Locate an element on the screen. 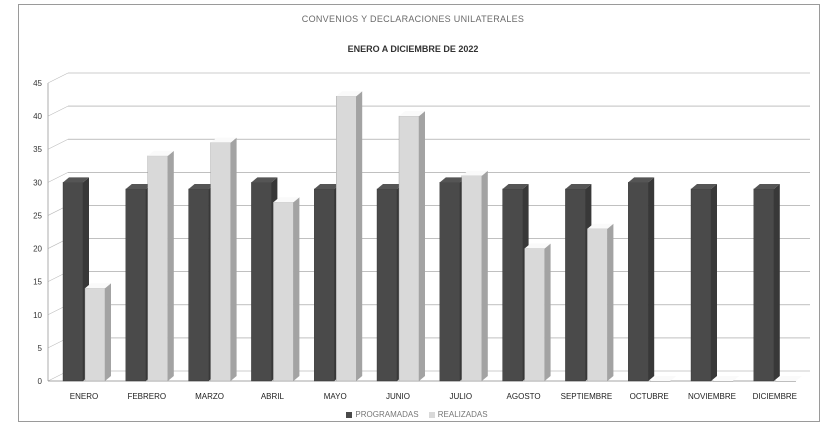 This screenshot has height=427, width=826. x-category-label: JUNIO is located at coordinates (398, 396).